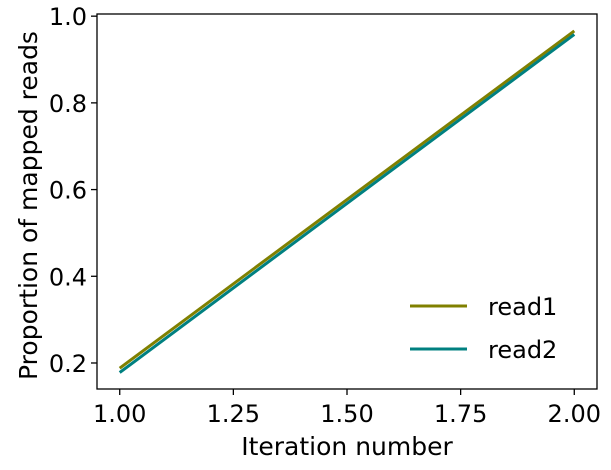 The image size is (611, 470). Describe the element at coordinates (483, 328) in the screenshot. I see `legend: read1 read2` at that location.